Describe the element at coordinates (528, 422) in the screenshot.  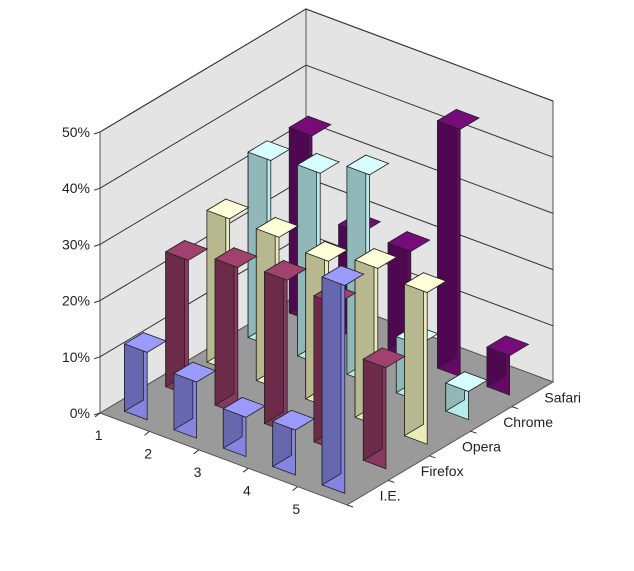
I see `series-label: Chrome` at that location.